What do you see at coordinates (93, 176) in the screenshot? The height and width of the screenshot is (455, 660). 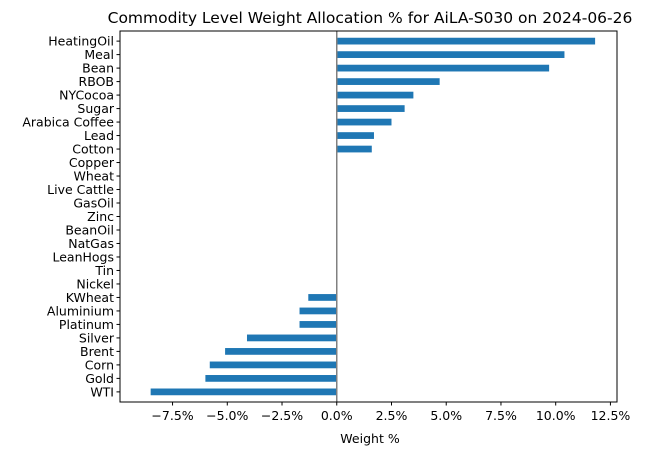 I see `y-tick-label: Wheat` at bounding box center [93, 176].